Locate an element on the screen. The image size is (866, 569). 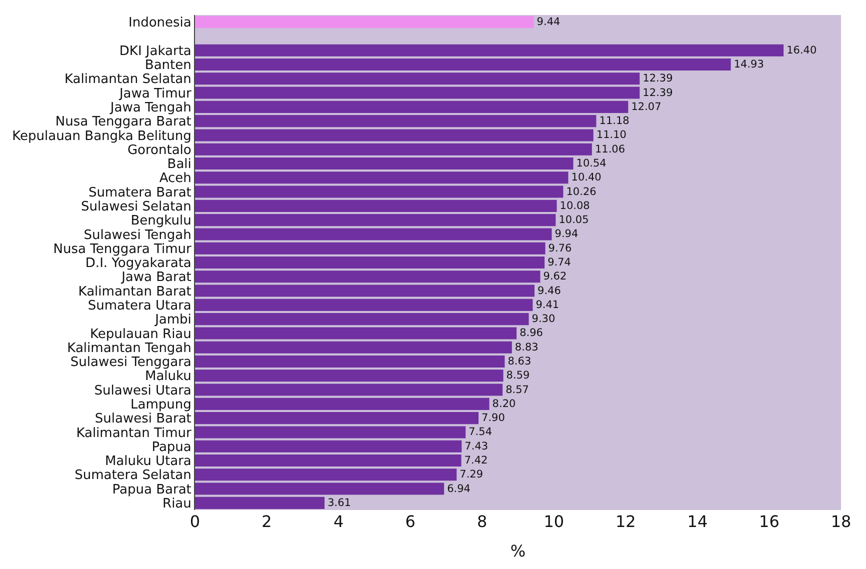
data-label: 8.57 is located at coordinates (517, 390).